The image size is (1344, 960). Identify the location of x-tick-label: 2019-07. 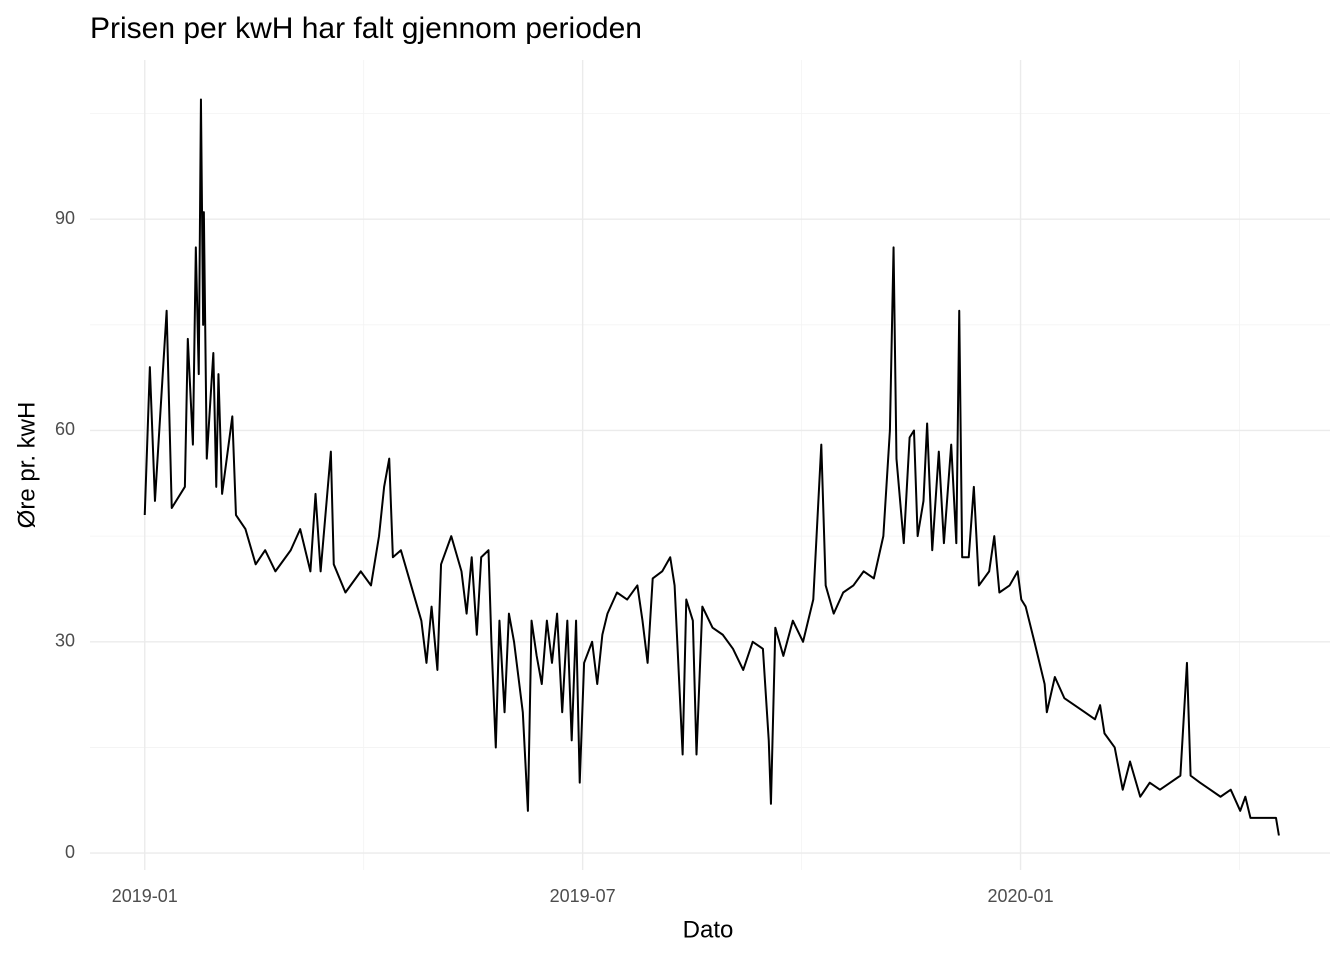
(583, 896).